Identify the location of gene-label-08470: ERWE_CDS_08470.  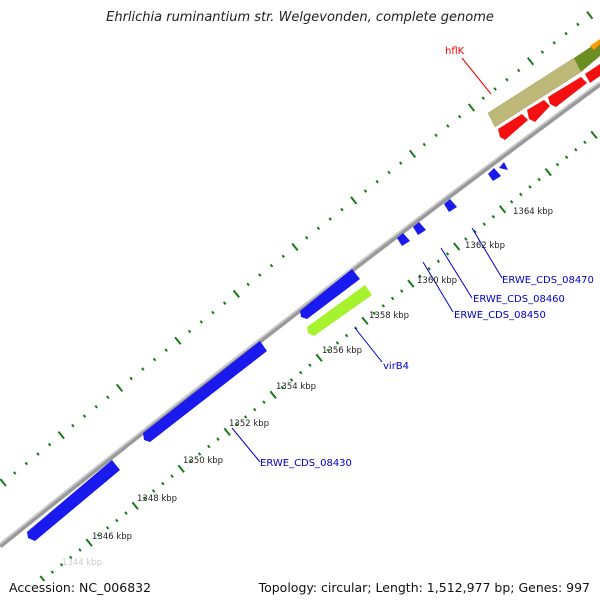
(548, 280).